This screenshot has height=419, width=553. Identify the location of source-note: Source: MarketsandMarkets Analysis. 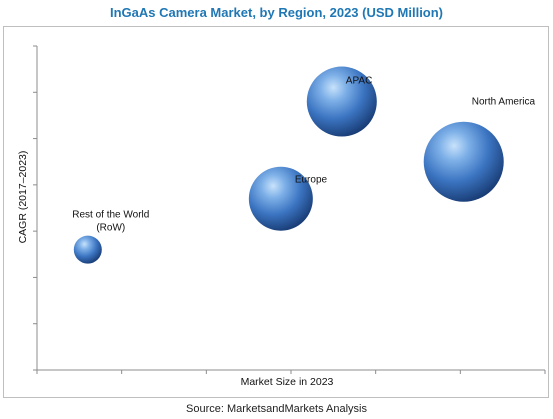
(276, 409).